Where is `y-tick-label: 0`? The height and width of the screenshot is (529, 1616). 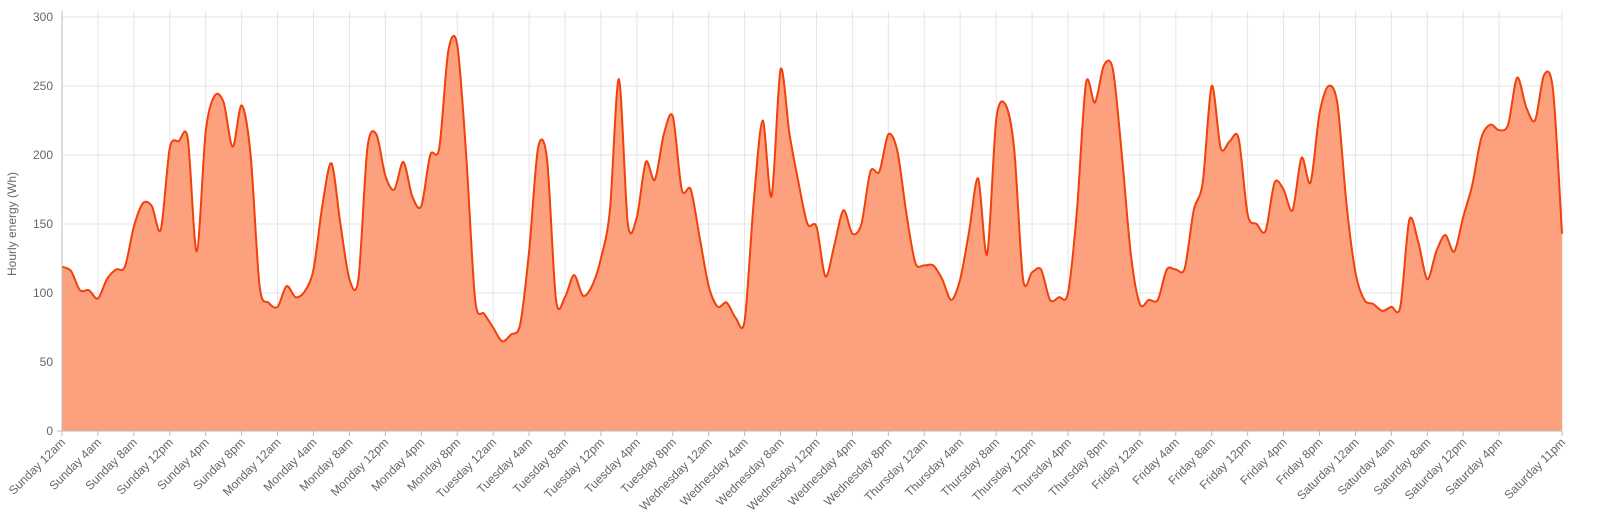
y-tick-label: 0 is located at coordinates (49, 431).